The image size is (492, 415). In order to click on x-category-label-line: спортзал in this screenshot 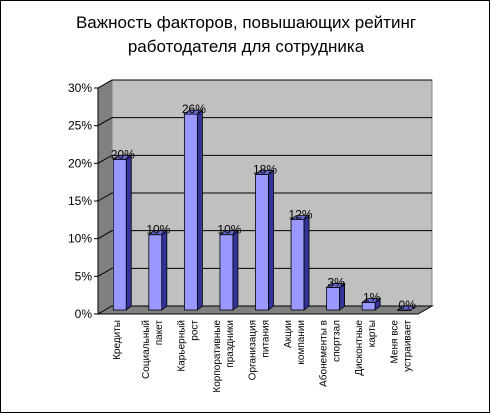, I will do `click(337, 341)`.